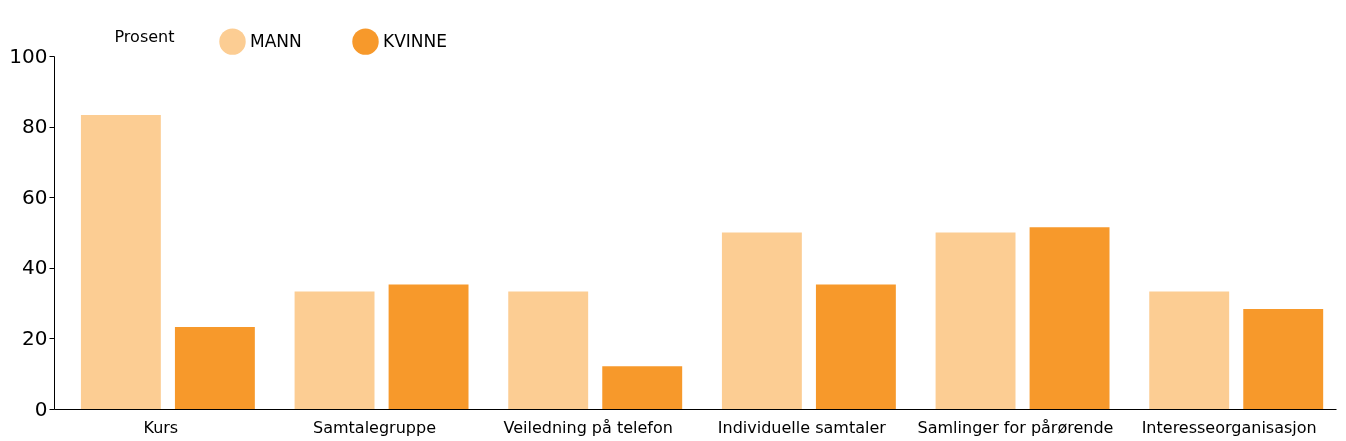  I want to click on y-tick-label: 80, so click(35, 126).